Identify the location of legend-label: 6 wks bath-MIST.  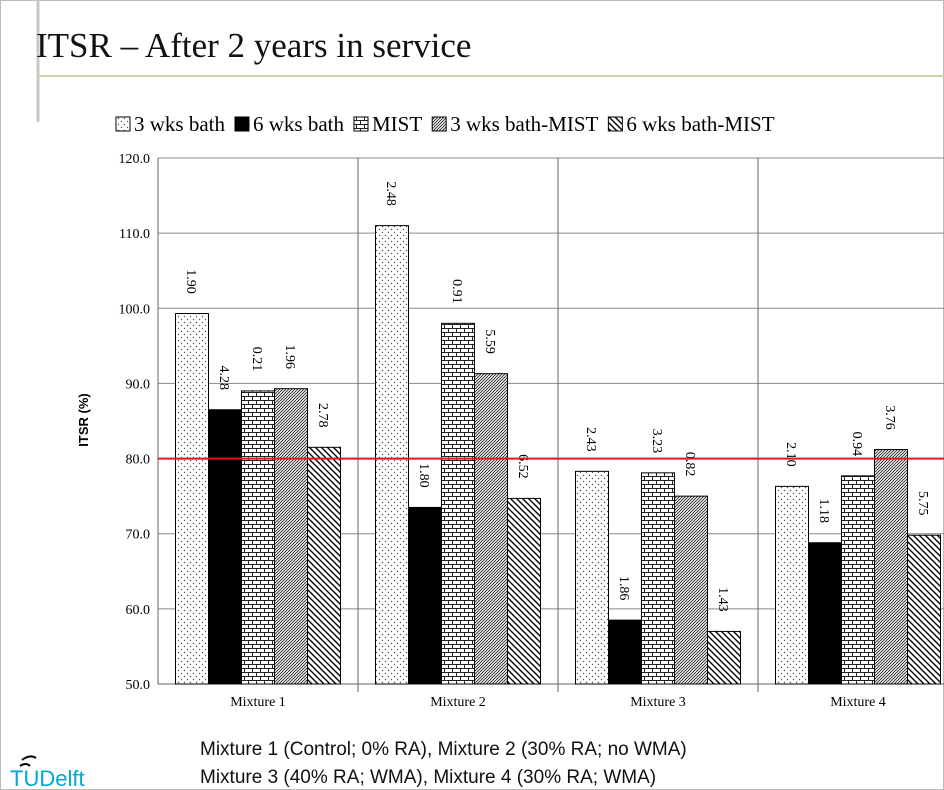
(700, 124).